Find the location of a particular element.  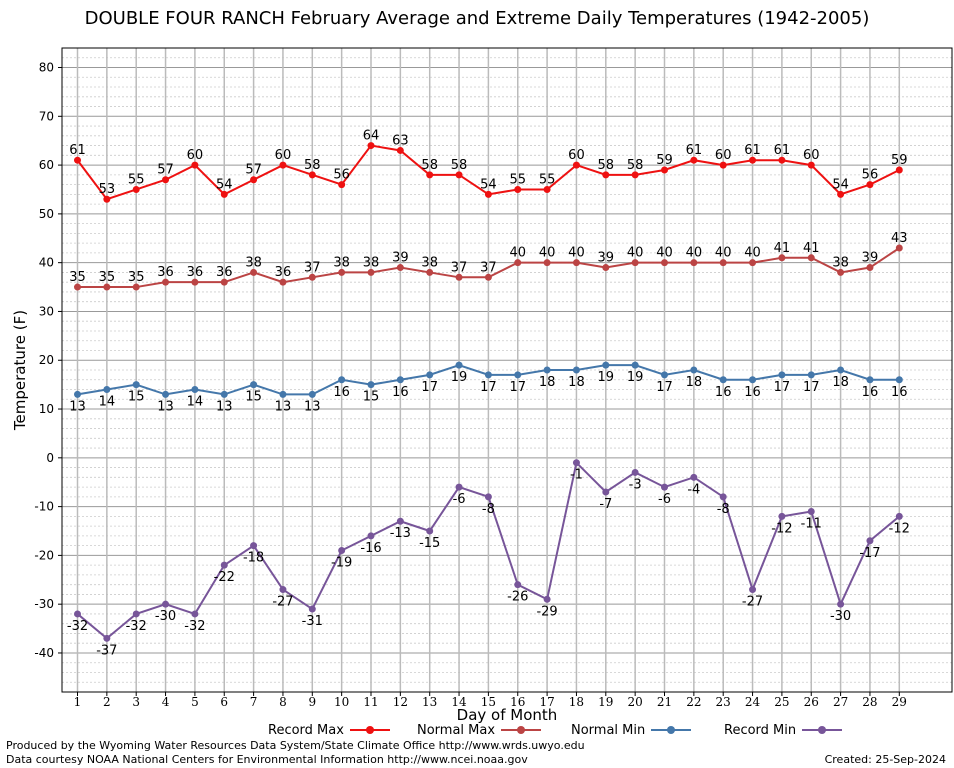

x-tick-label: 17 is located at coordinates (546, 702).